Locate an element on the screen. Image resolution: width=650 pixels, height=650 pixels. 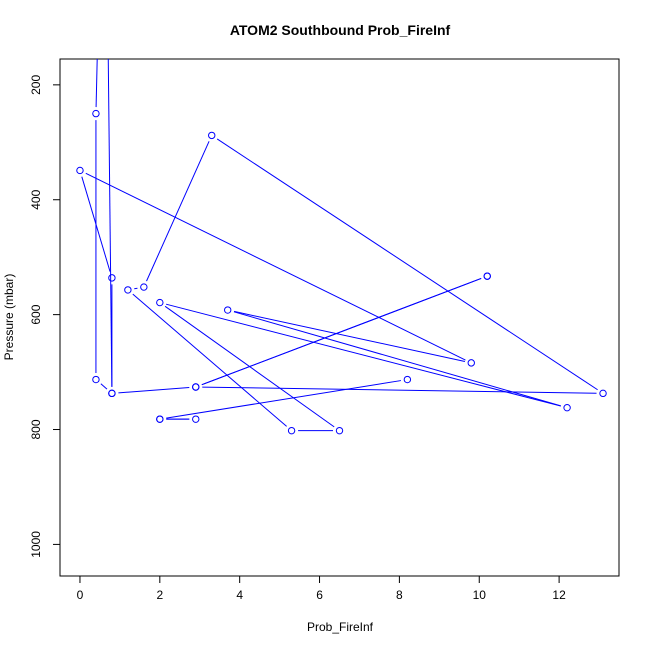
x-axis: 0 2 4 6 8 10 12 is located at coordinates (321, 588).